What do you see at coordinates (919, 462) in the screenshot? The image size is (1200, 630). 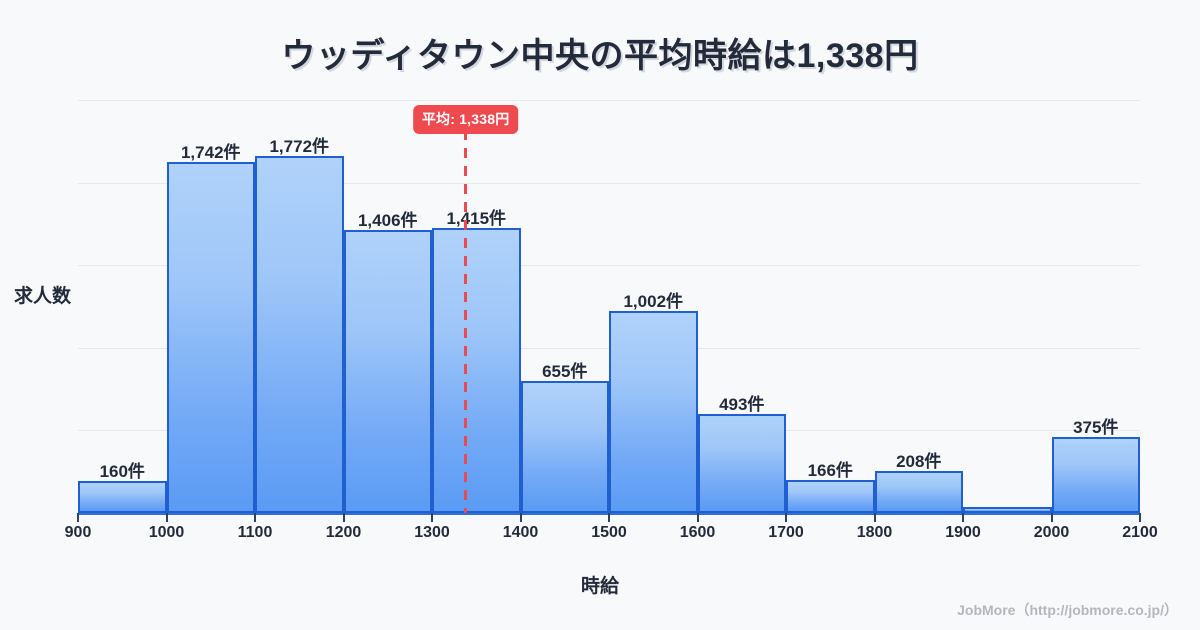 I see `bar-value-label: 208件` at bounding box center [919, 462].